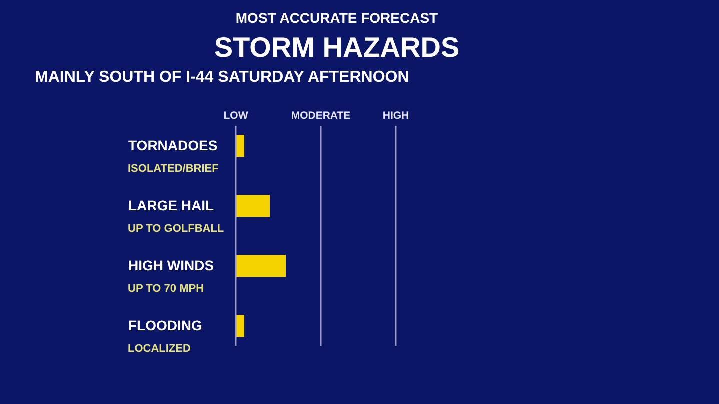  What do you see at coordinates (176, 229) in the screenshot?
I see `text: UP TO GOLFBALL` at bounding box center [176, 229].